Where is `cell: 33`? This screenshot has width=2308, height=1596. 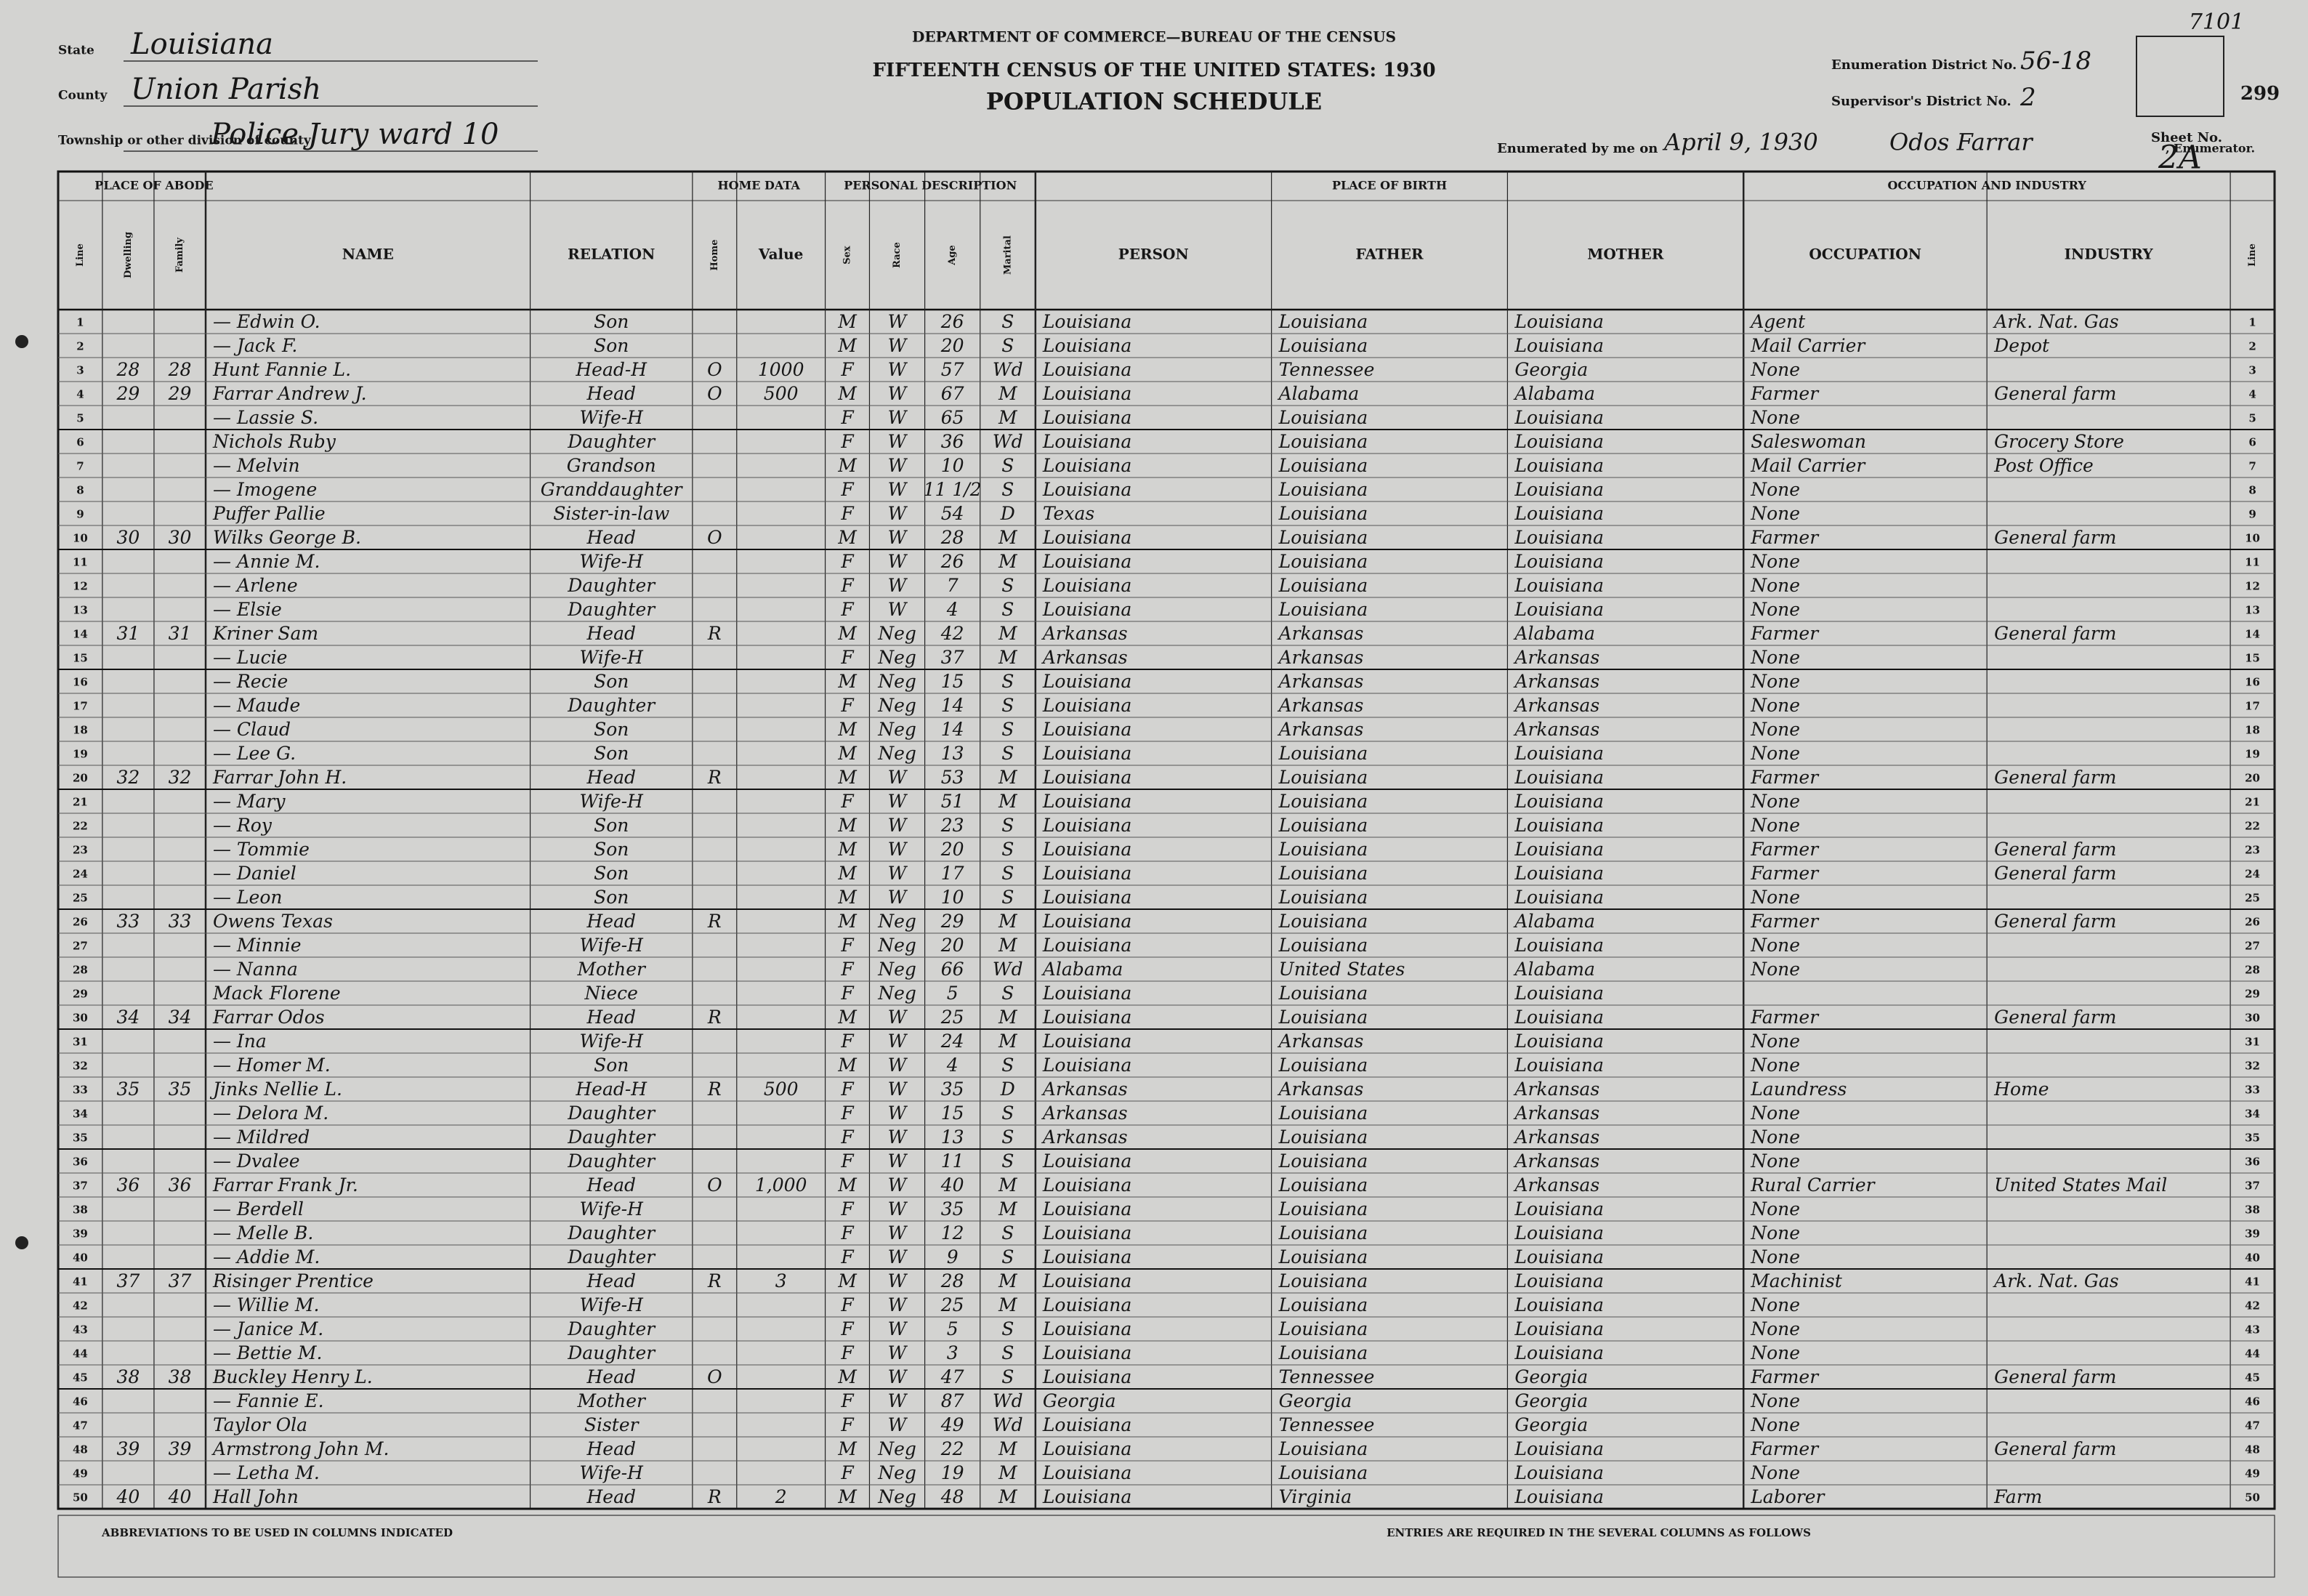
cell: 33 is located at coordinates (128, 922).